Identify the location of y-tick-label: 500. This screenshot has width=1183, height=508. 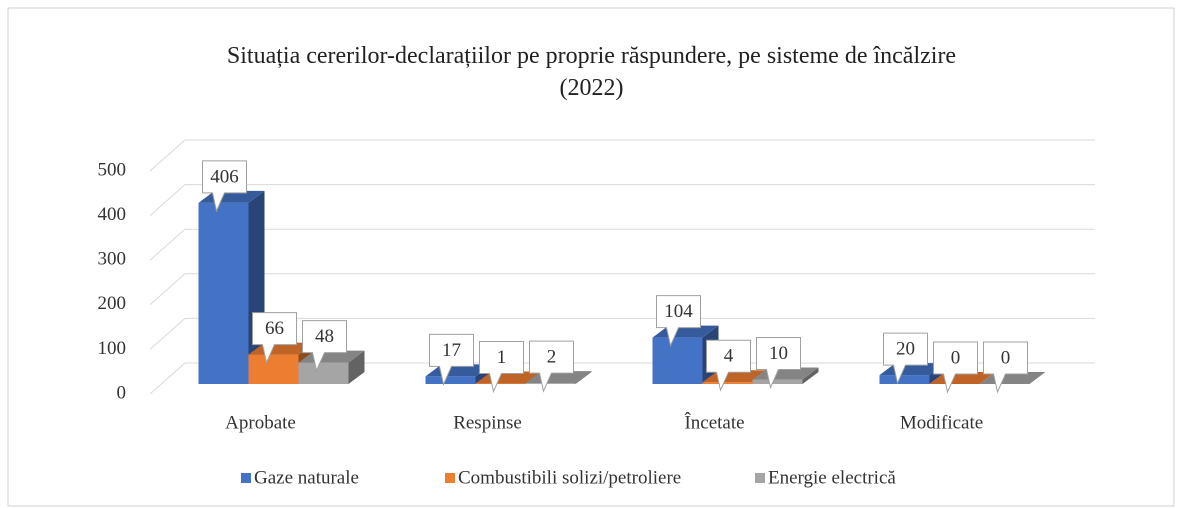
(112, 169).